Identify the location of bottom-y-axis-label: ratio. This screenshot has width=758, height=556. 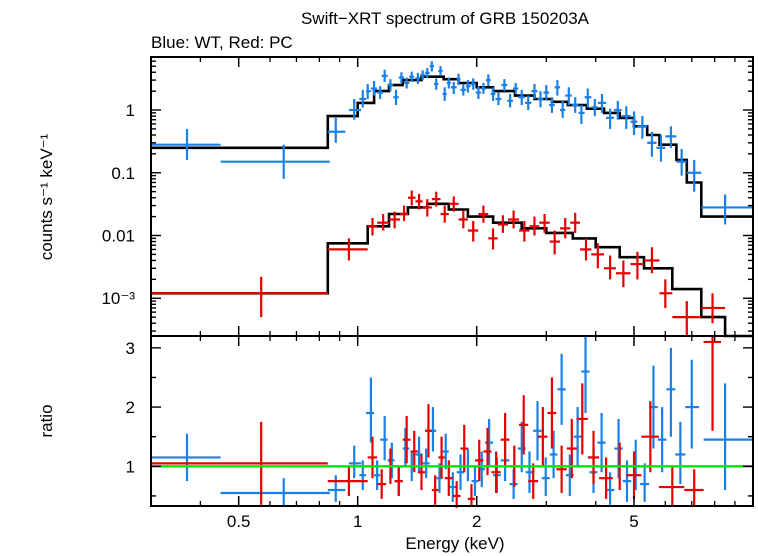
(46, 420).